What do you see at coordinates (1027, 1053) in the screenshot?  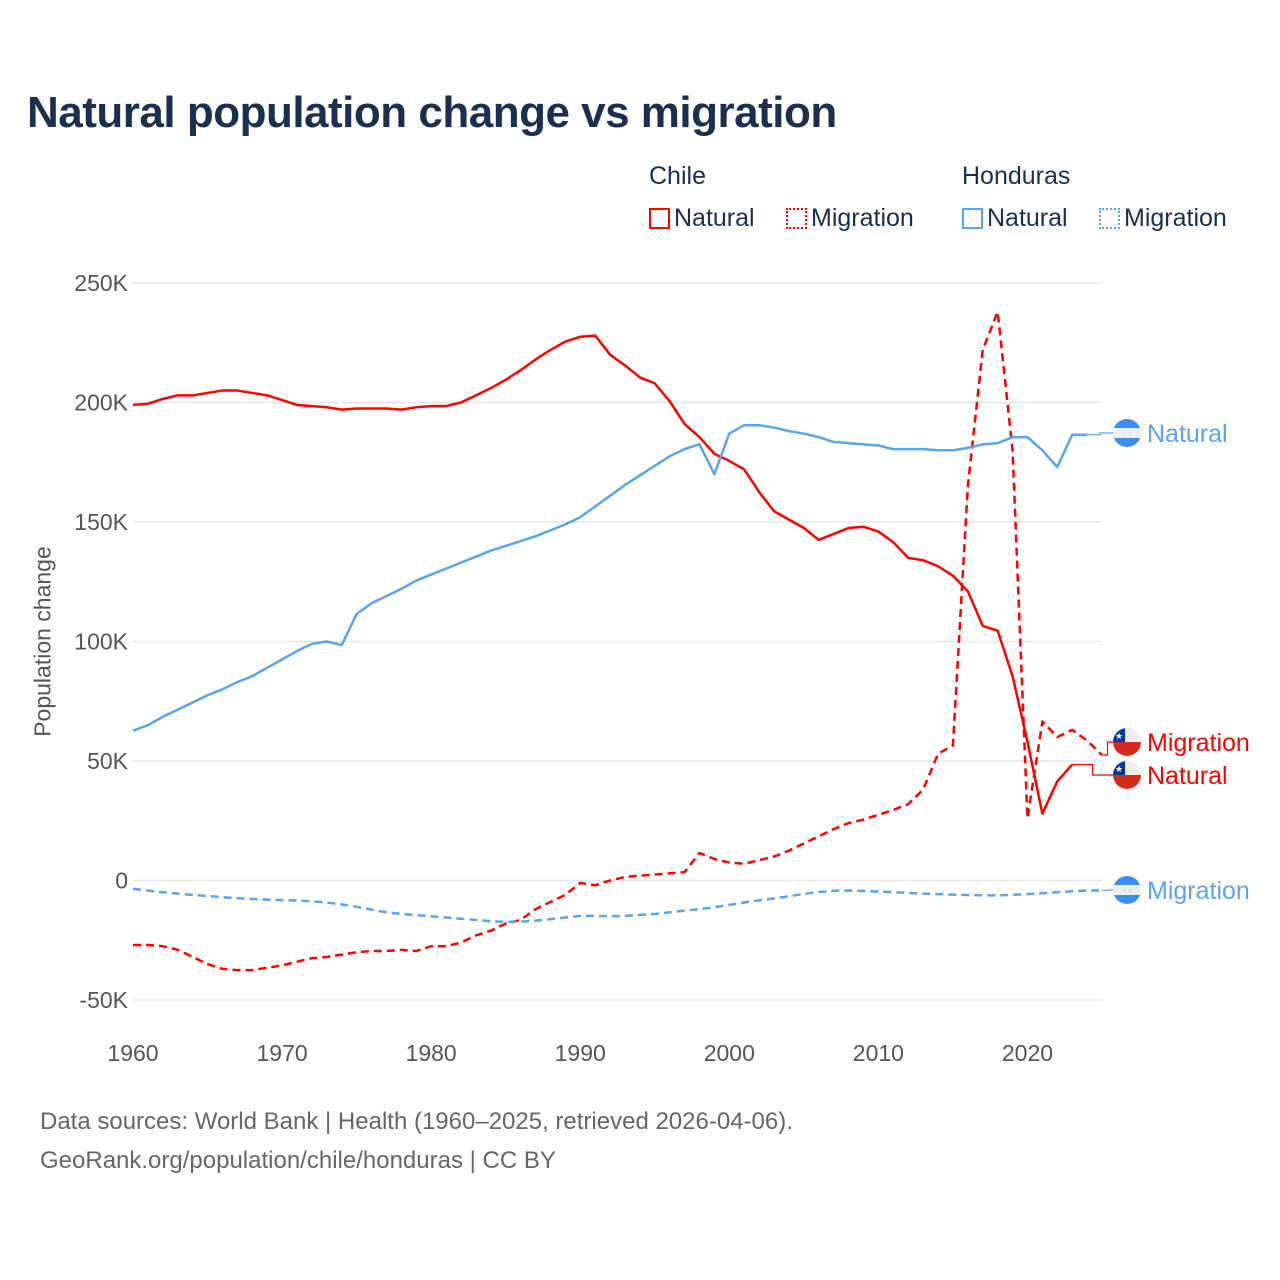 I see `x-tick-label: 2020` at bounding box center [1027, 1053].